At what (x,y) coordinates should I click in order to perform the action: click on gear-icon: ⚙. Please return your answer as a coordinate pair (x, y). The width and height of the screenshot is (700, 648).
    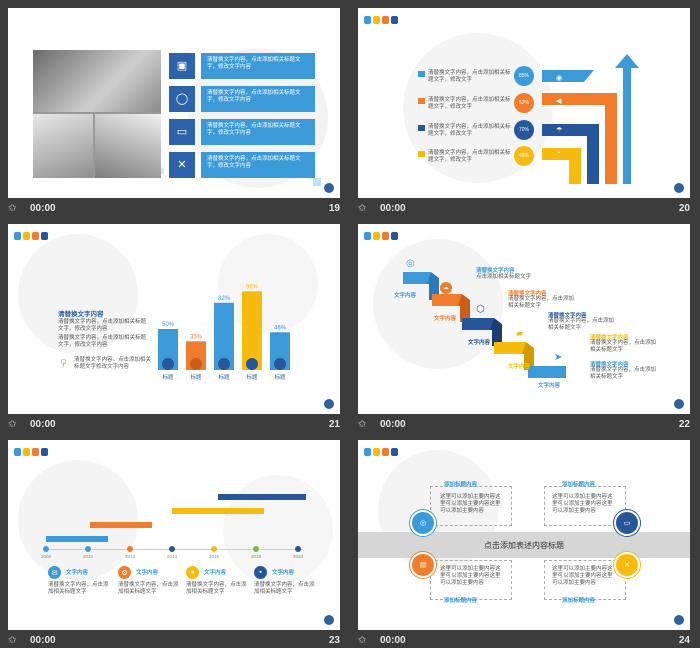
    Looking at the image, I should click on (124, 572).